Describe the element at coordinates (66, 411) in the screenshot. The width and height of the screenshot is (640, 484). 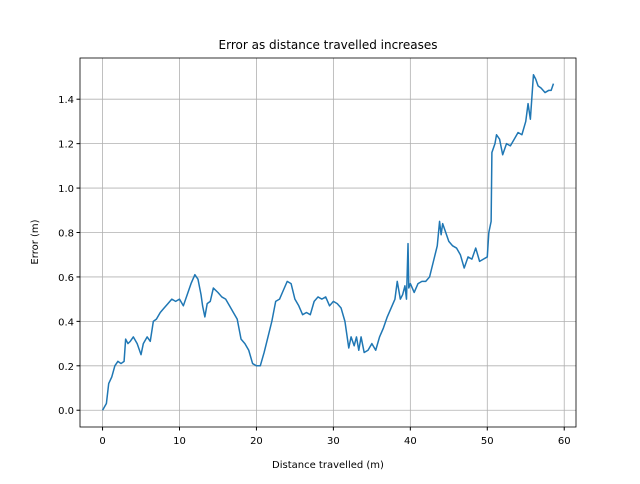
I see `y-tick-label: 0.0` at that location.